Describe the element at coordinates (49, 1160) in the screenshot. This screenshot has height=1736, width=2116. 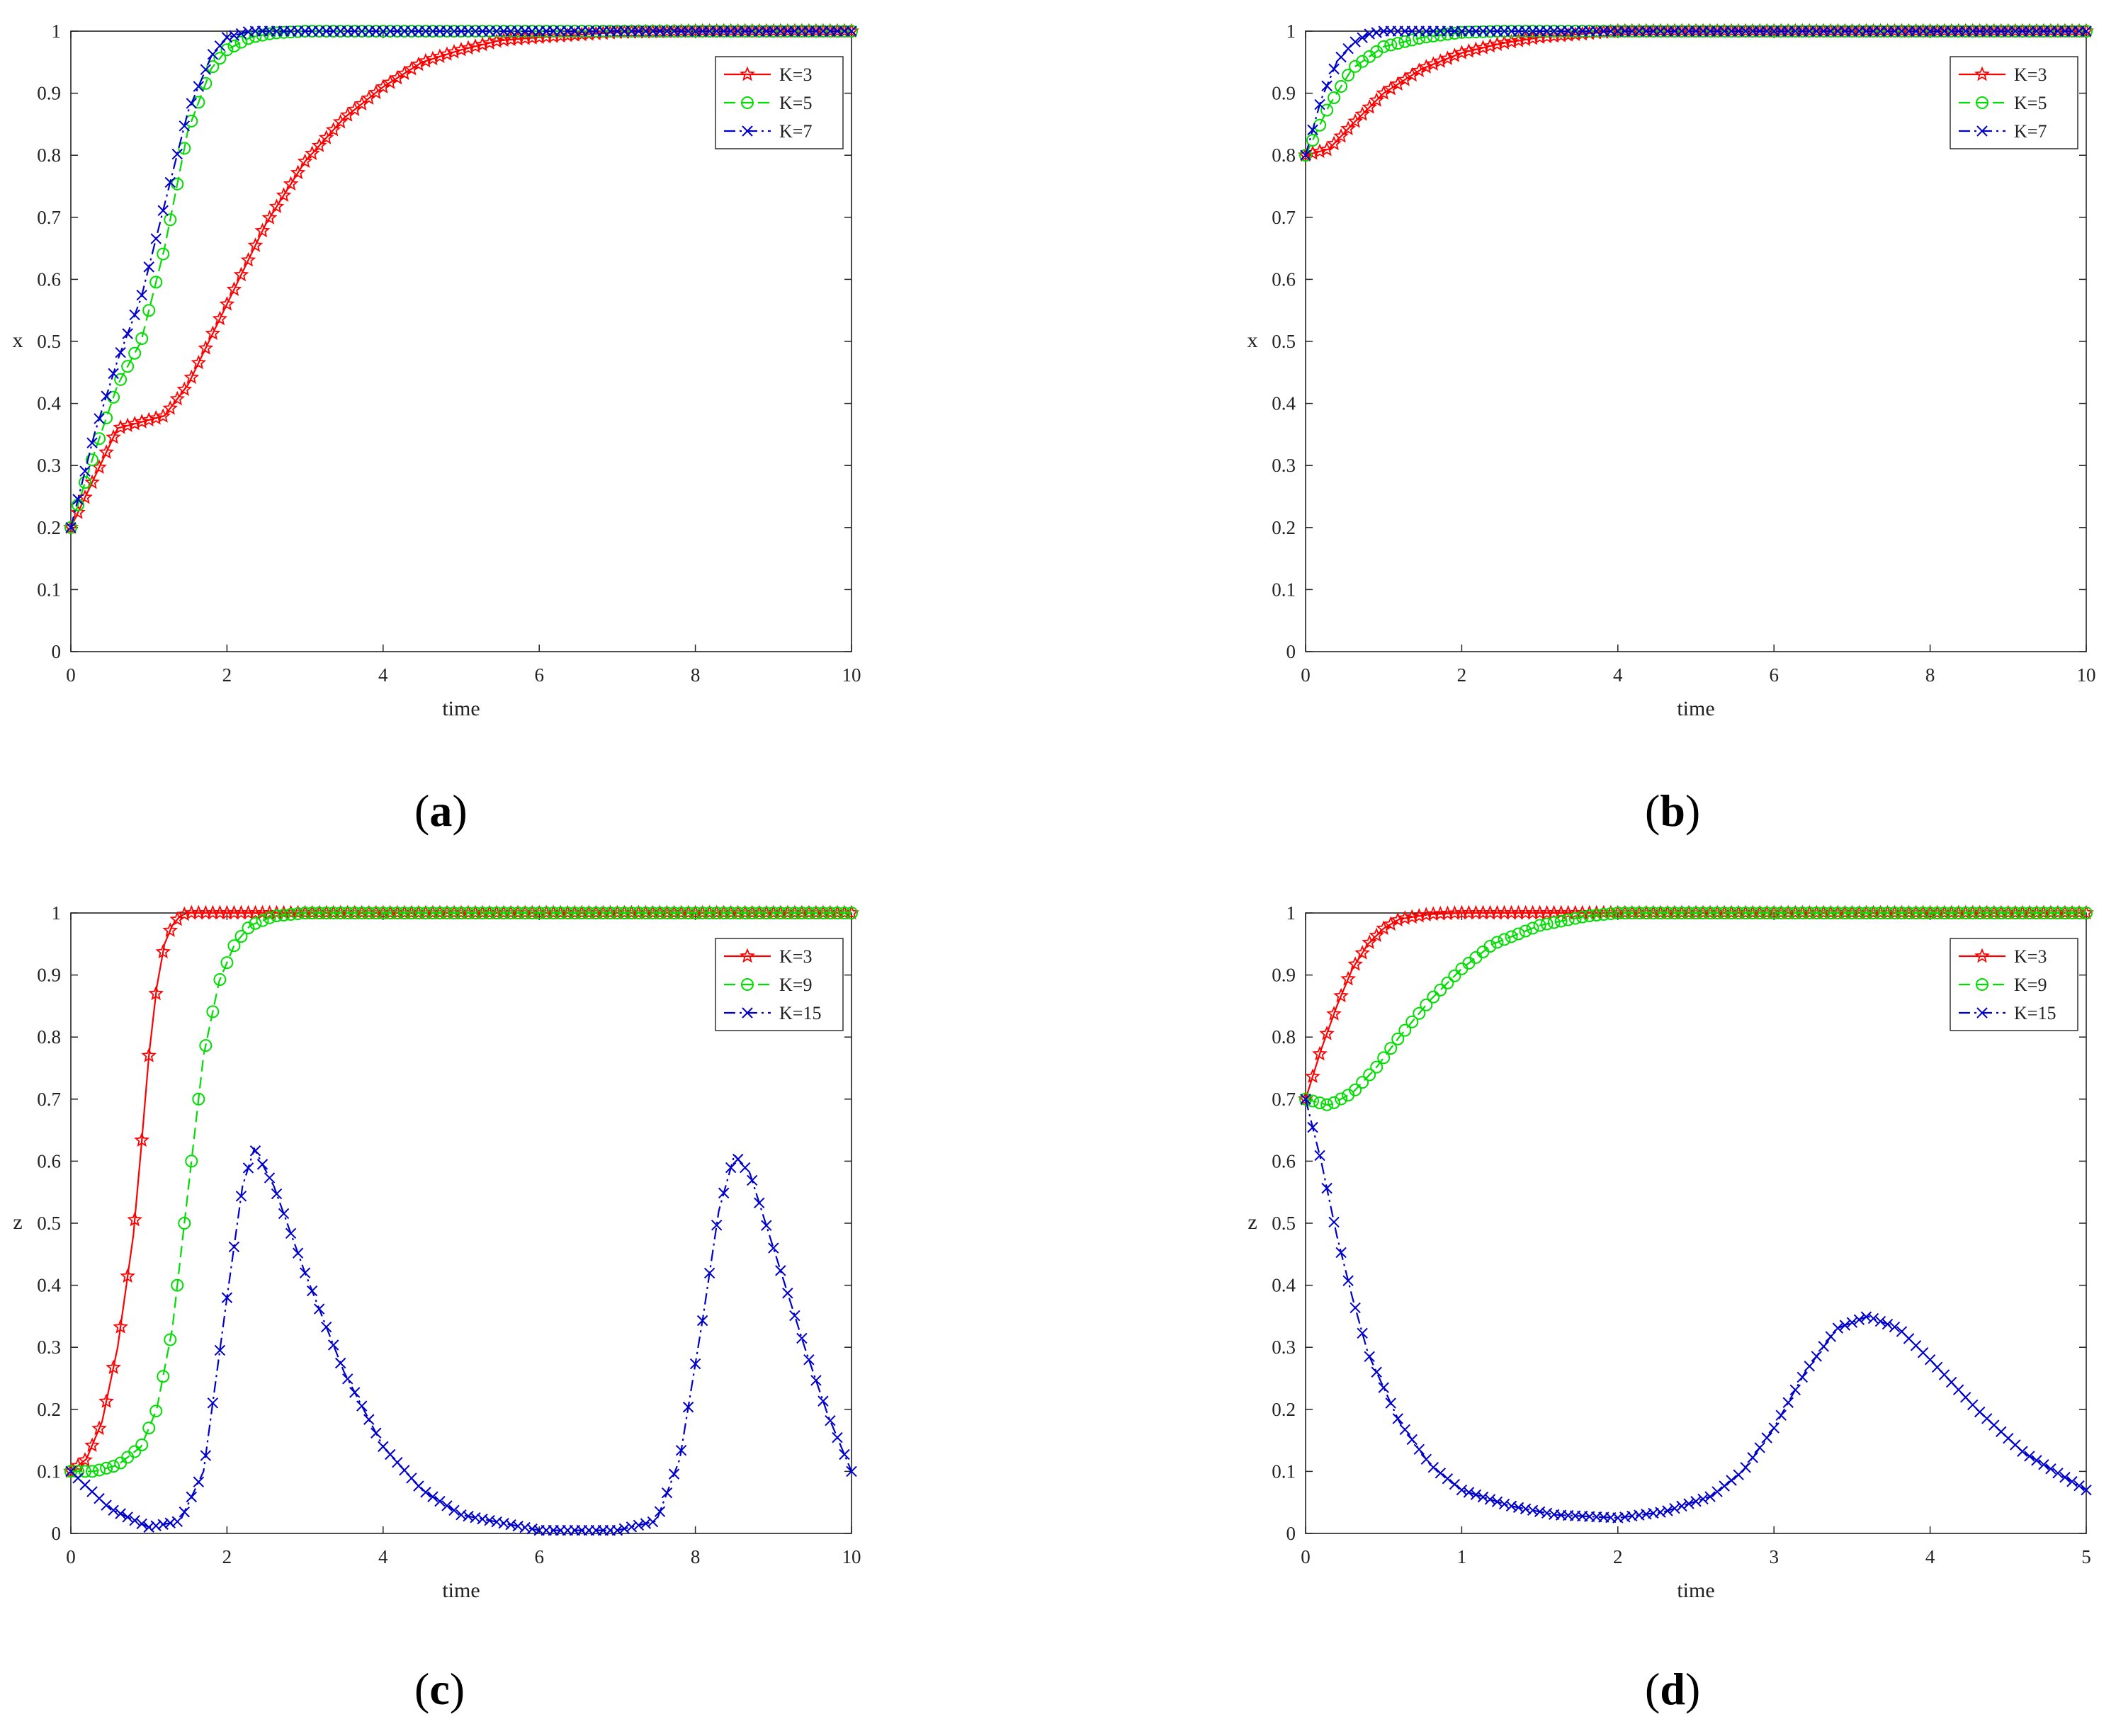
I see `y-tick-label: 0.6` at that location.